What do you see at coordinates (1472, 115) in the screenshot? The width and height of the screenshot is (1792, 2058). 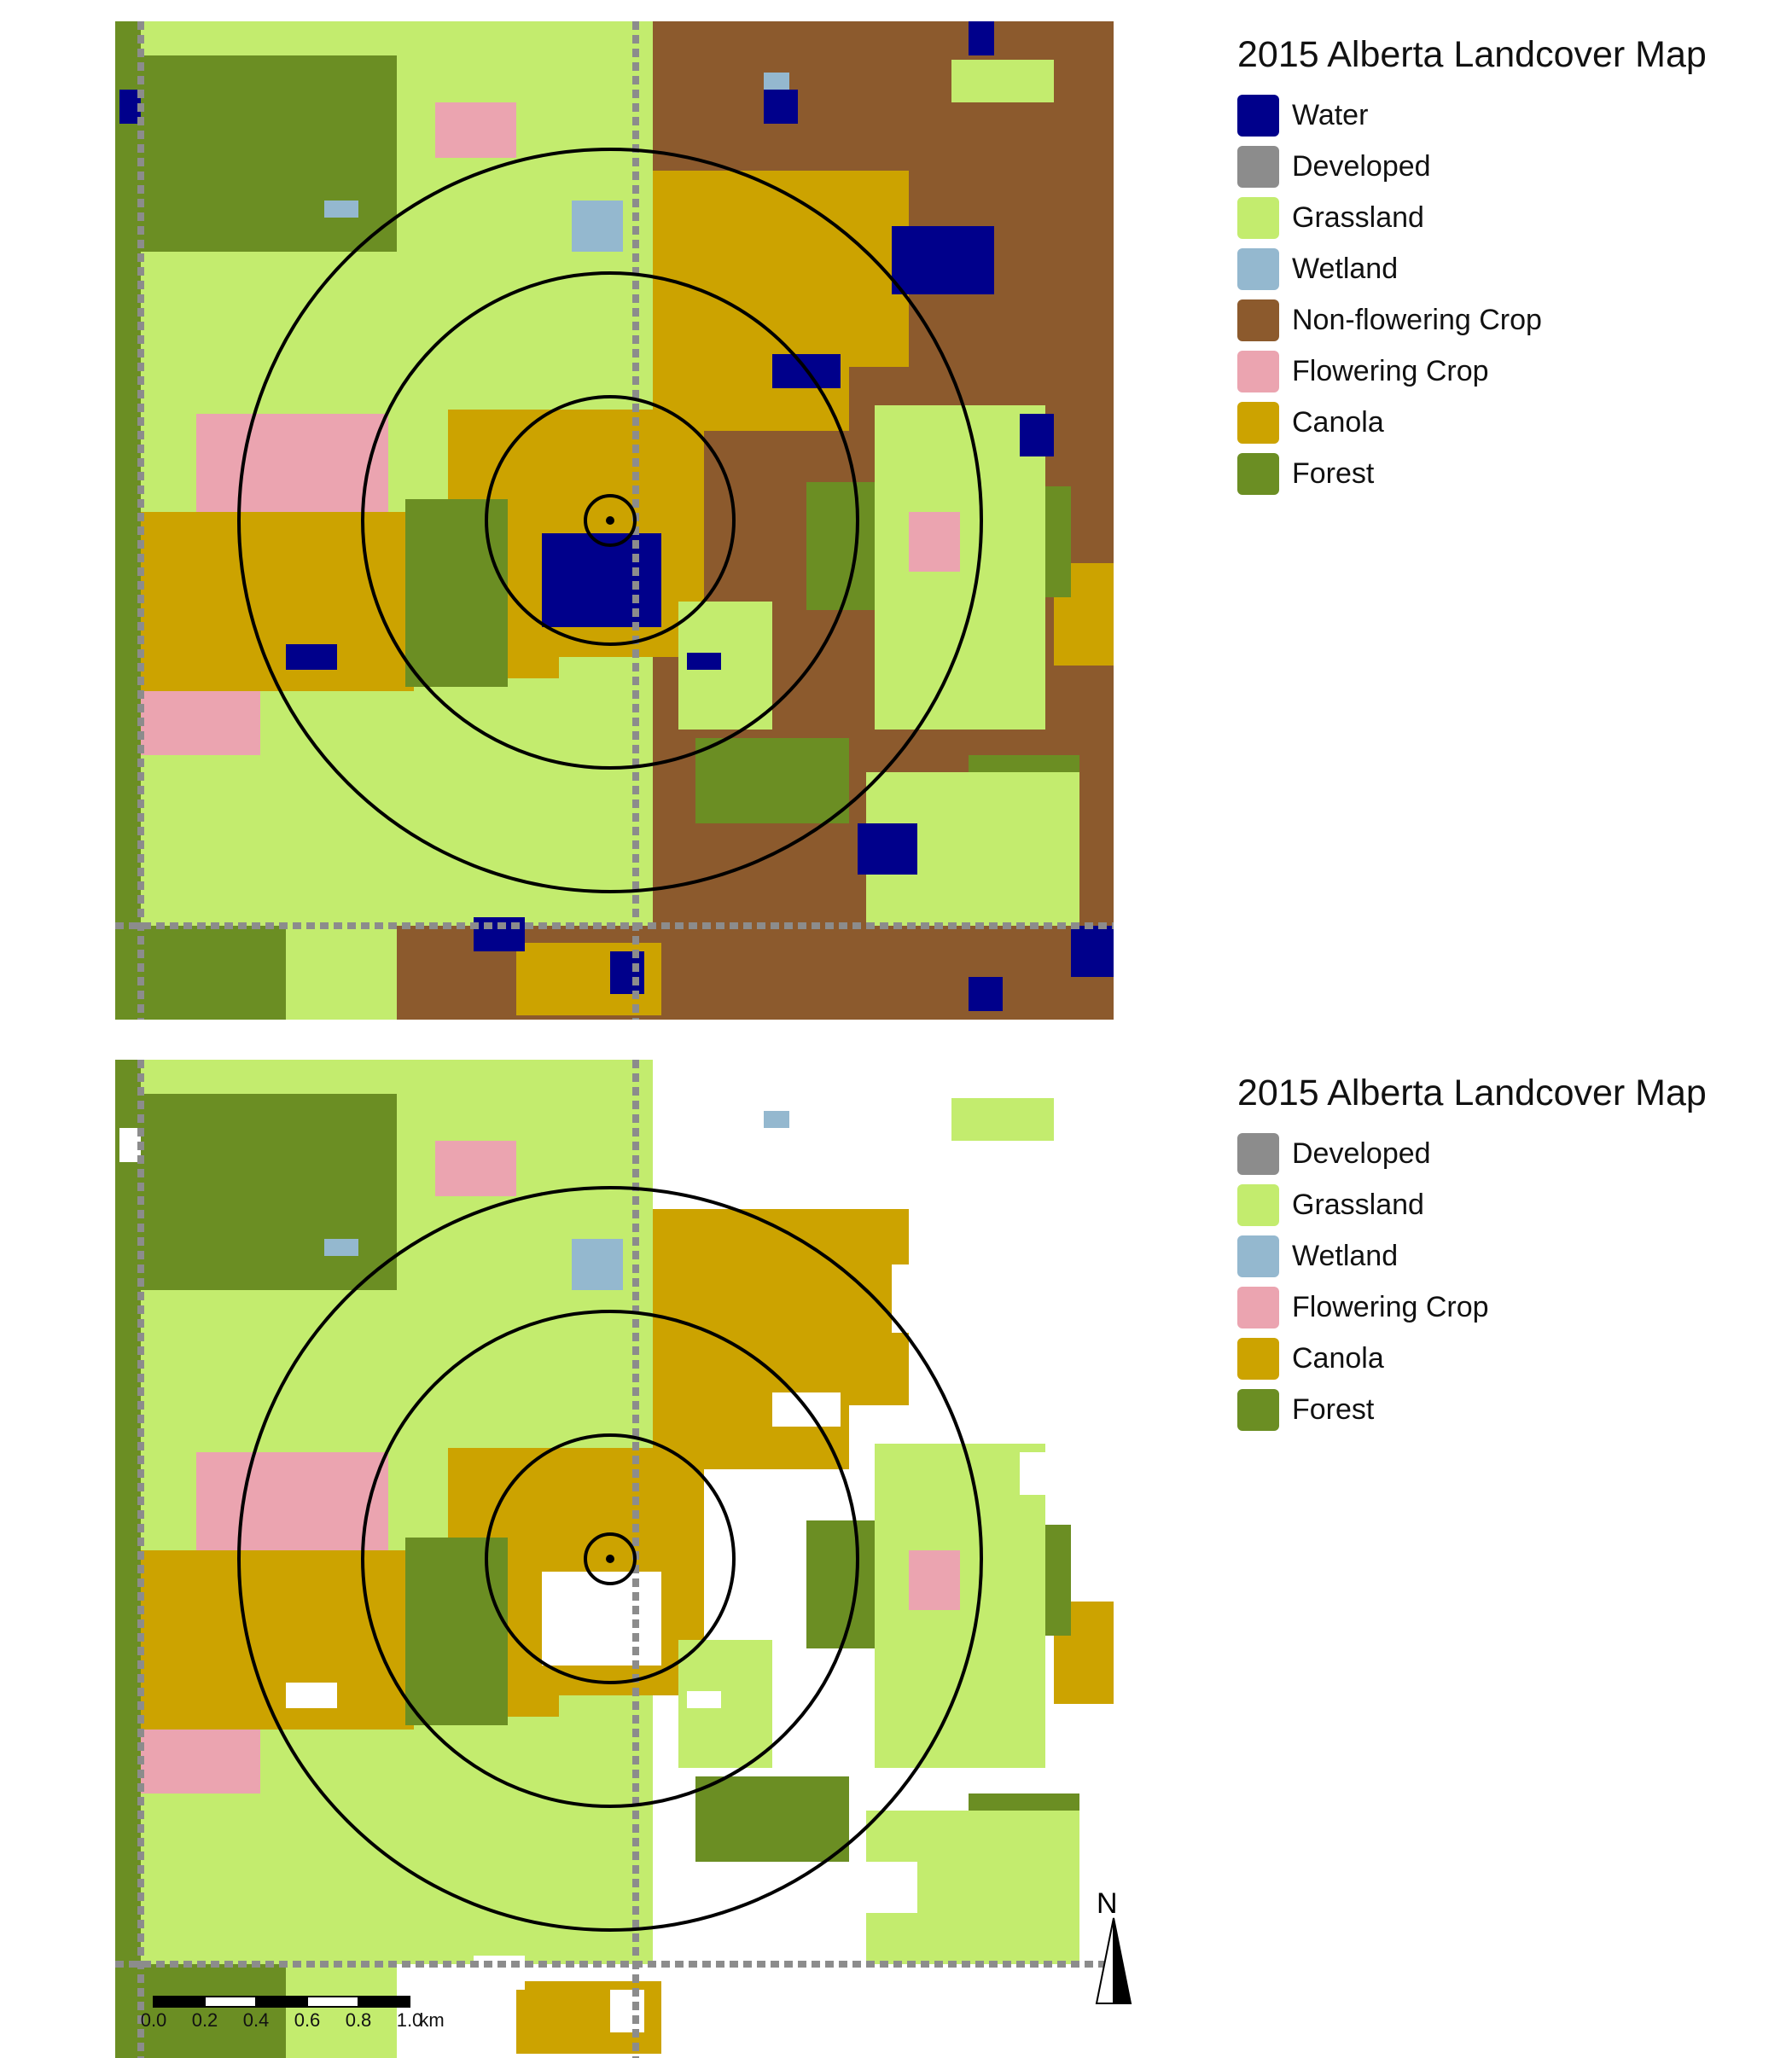 I see `legend-item: Water` at bounding box center [1472, 115].